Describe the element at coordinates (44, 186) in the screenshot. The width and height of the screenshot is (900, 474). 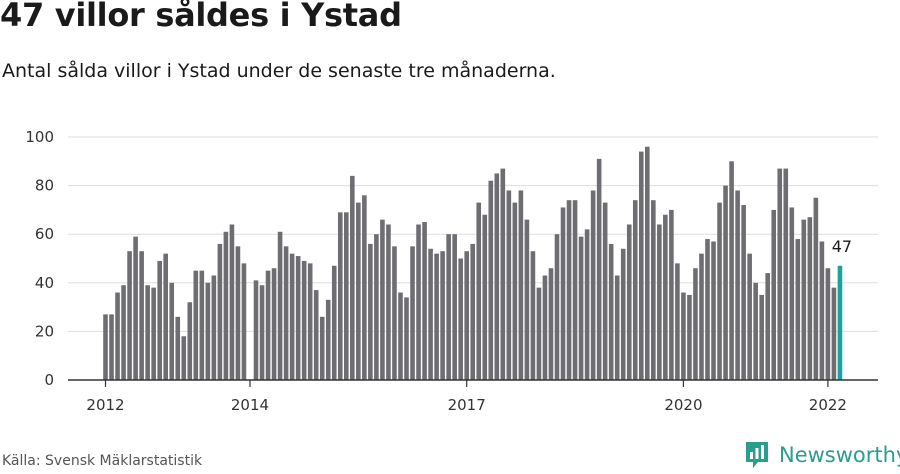
I see `y-tick-label: 80` at that location.